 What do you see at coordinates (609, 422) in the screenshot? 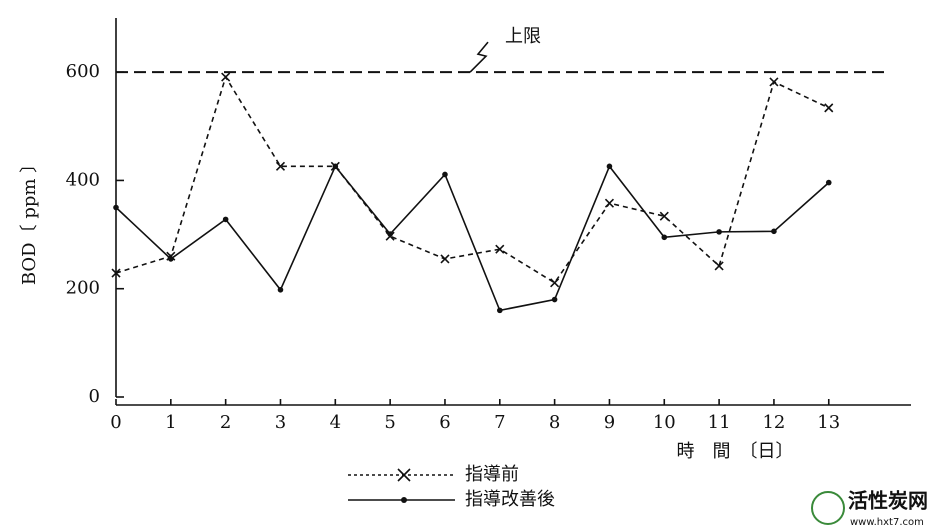
I see `x-tick-label: 9` at bounding box center [609, 422].